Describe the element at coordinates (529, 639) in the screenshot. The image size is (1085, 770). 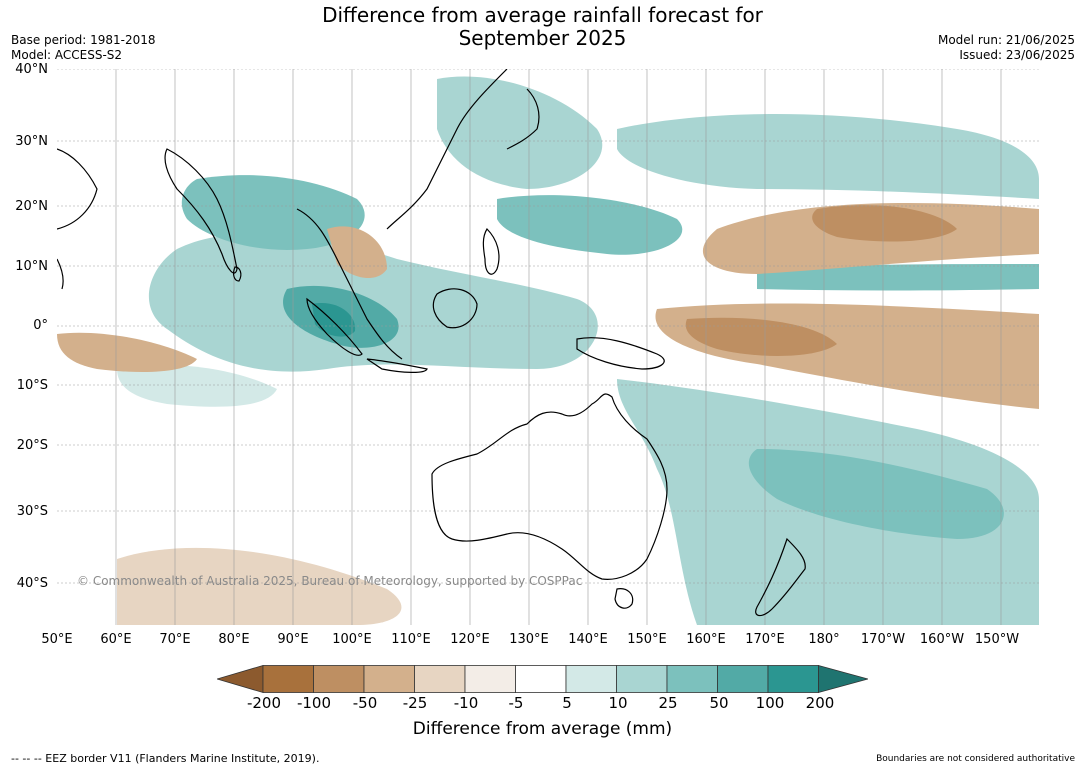
I see `lon-label-130e: 130°E` at that location.